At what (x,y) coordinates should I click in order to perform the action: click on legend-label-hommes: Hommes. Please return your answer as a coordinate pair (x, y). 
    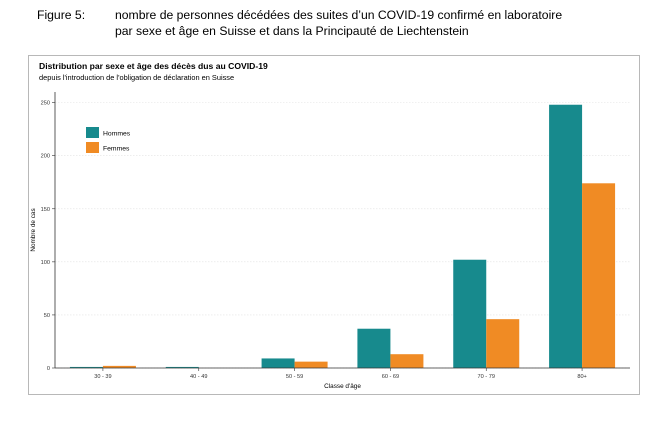
    Looking at the image, I should click on (117, 134).